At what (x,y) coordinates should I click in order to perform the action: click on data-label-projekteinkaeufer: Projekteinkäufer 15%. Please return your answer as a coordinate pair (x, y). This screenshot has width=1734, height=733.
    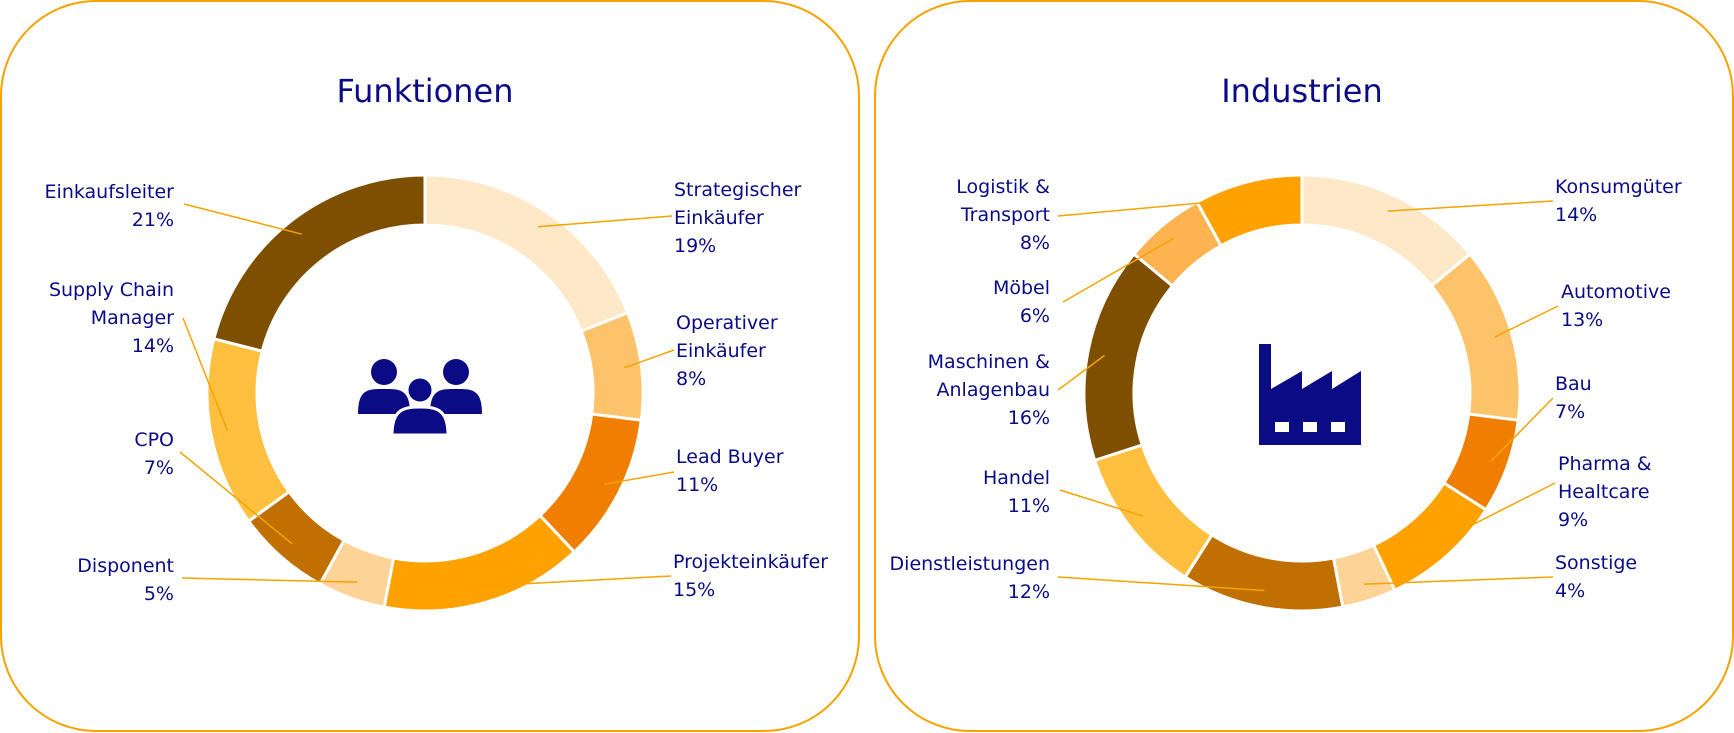
    Looking at the image, I should click on (750, 576).